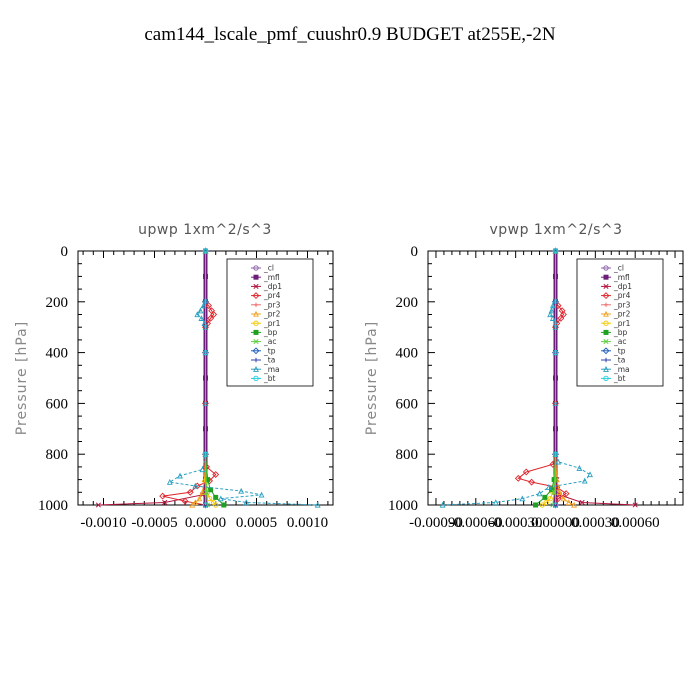 The image size is (700, 700). Describe the element at coordinates (622, 295) in the screenshot. I see `legend-label: _pr4` at that location.